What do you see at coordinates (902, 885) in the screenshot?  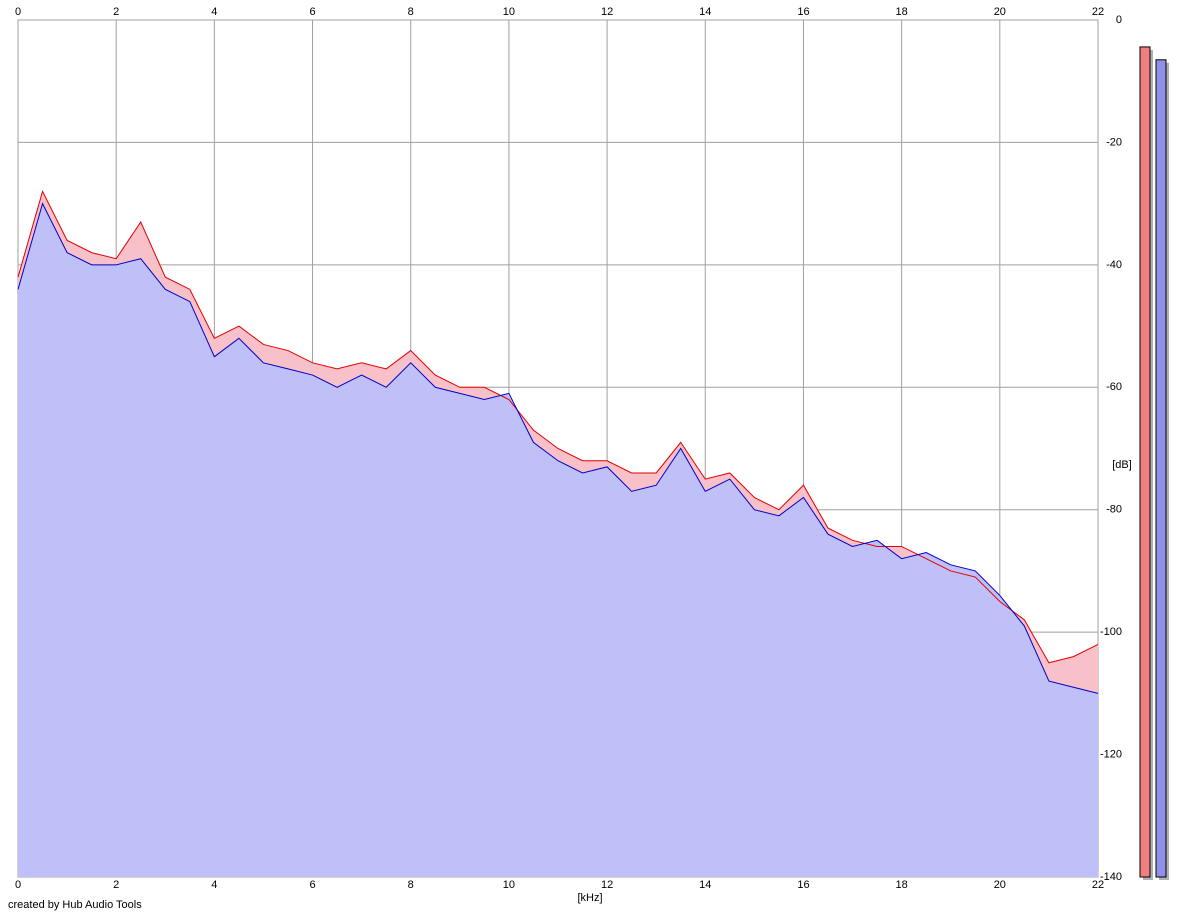 I see `x-tick-label: 18` at bounding box center [902, 885].